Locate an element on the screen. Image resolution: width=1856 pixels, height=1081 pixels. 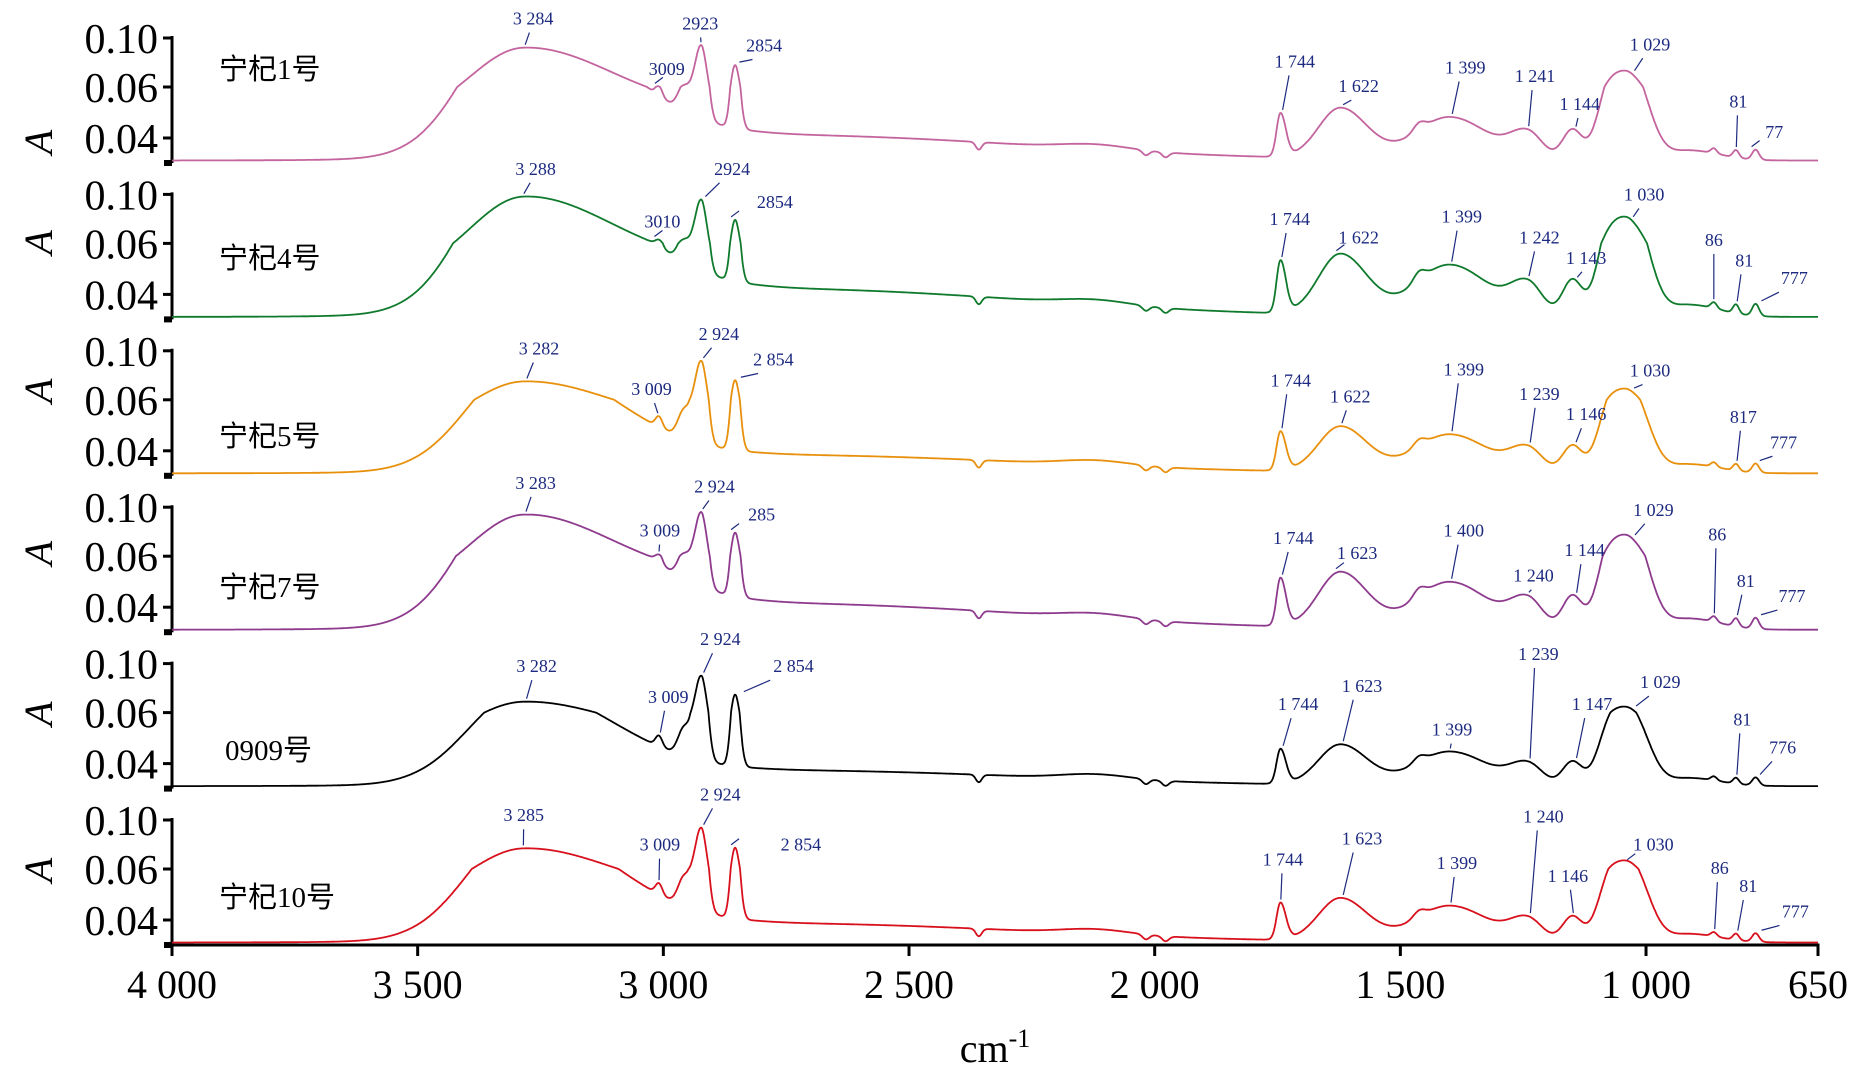
peak-label: 1 241 is located at coordinates (1535, 76).